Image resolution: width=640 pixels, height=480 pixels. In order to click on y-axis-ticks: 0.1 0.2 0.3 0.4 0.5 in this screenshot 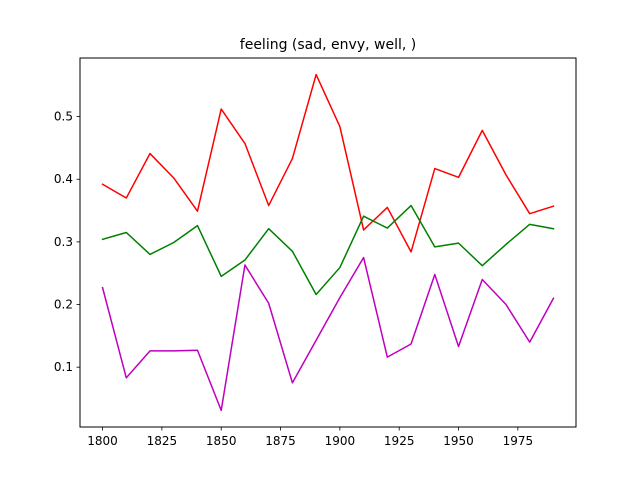, I will do `click(67, 242)`.